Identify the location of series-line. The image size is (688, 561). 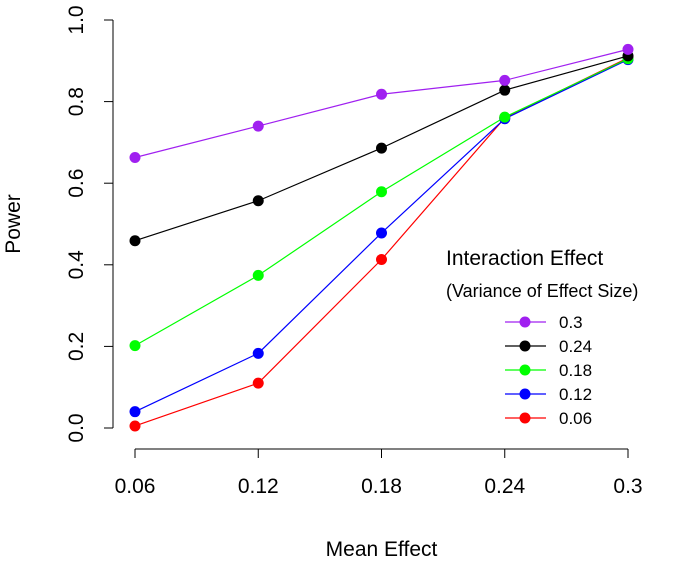
(381, 103).